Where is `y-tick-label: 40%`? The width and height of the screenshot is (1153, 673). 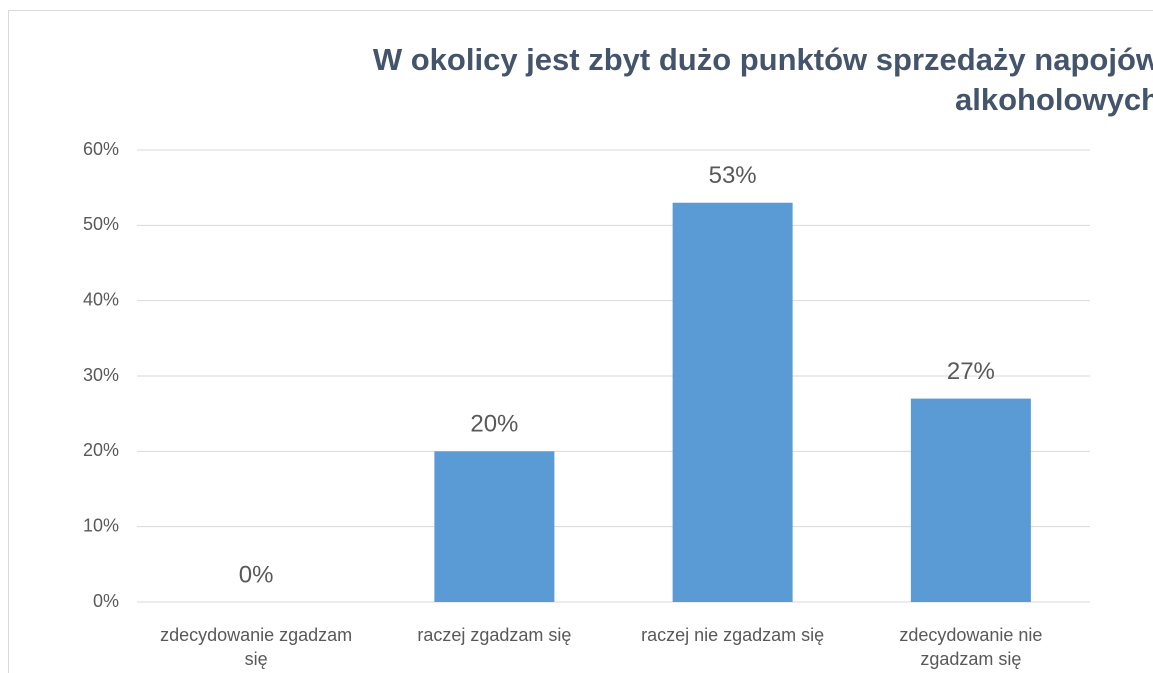 y-tick-label: 40% is located at coordinates (101, 299).